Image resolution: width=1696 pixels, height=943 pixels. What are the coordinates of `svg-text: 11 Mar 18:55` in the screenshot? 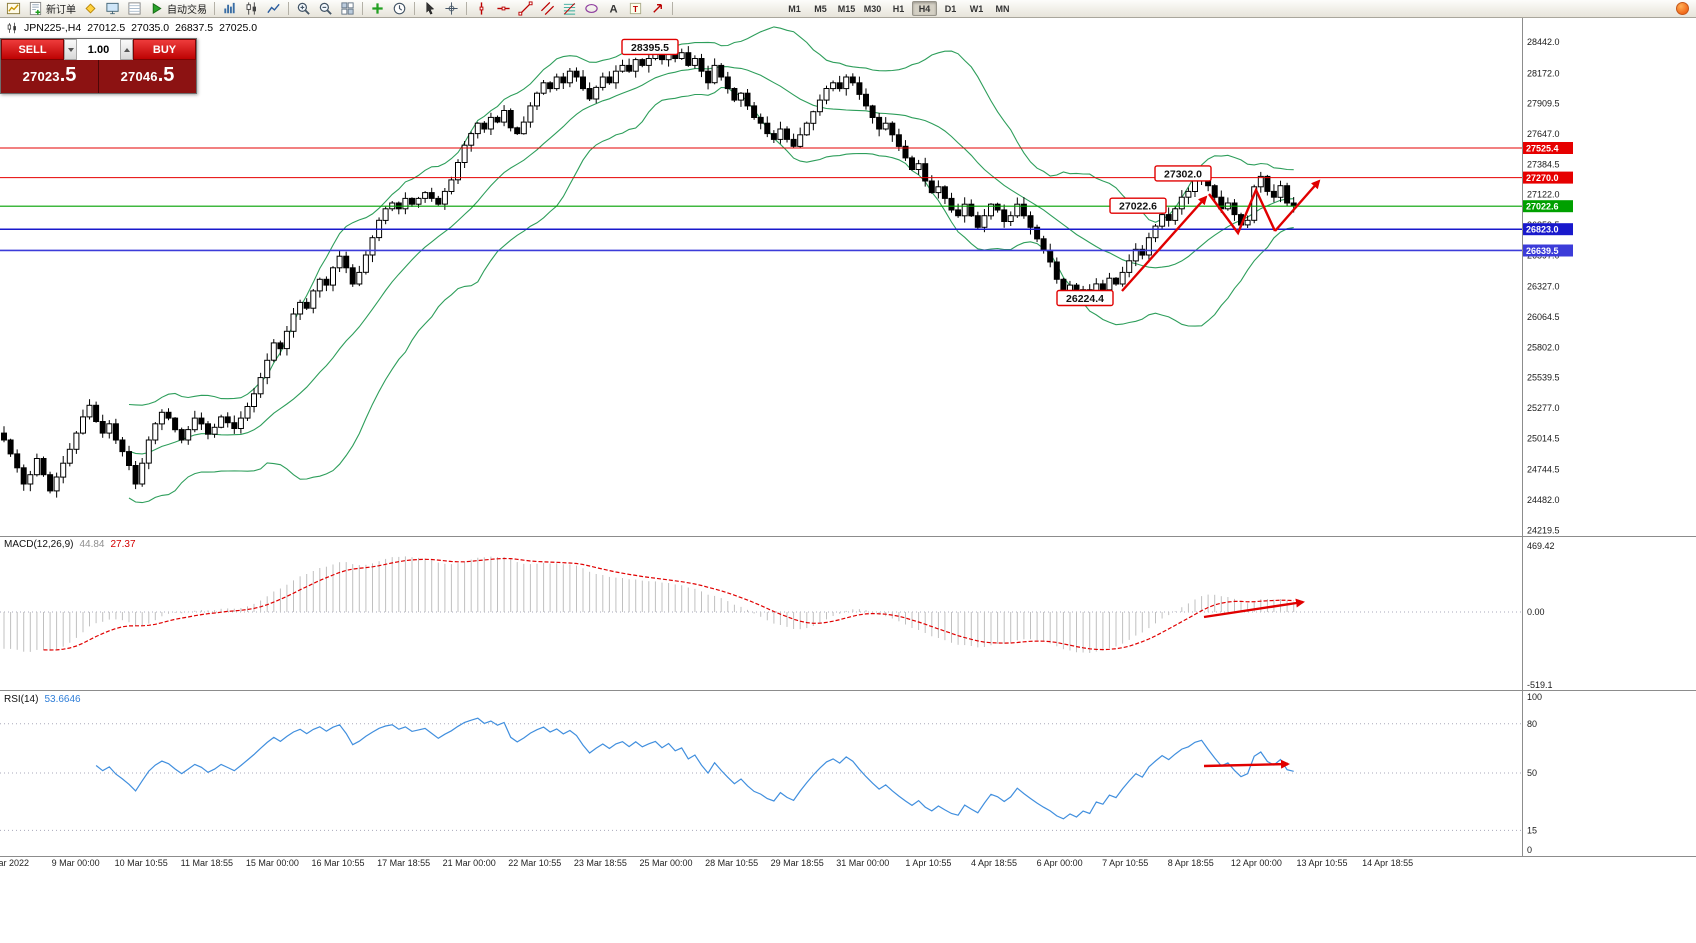 It's located at (207, 863).